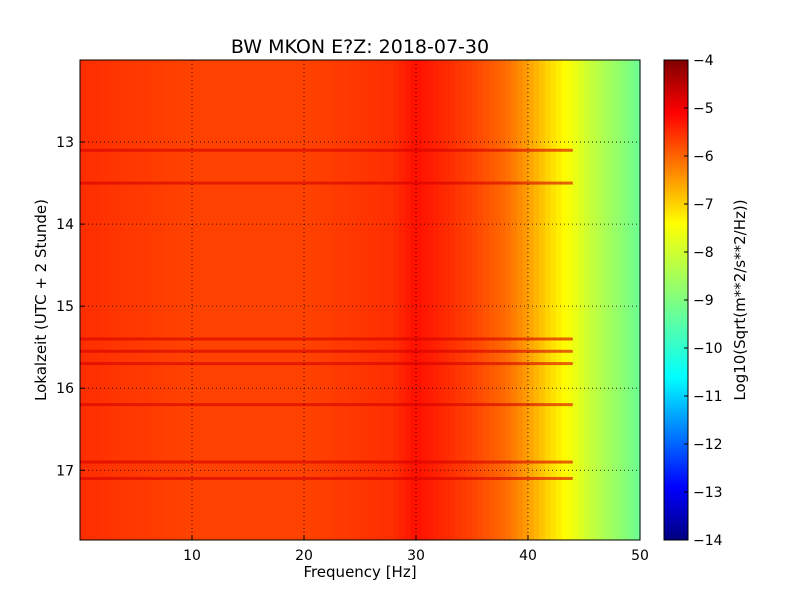 This screenshot has width=800, height=600. What do you see at coordinates (703, 205) in the screenshot?
I see `colorbar-tick-label: −7` at bounding box center [703, 205].